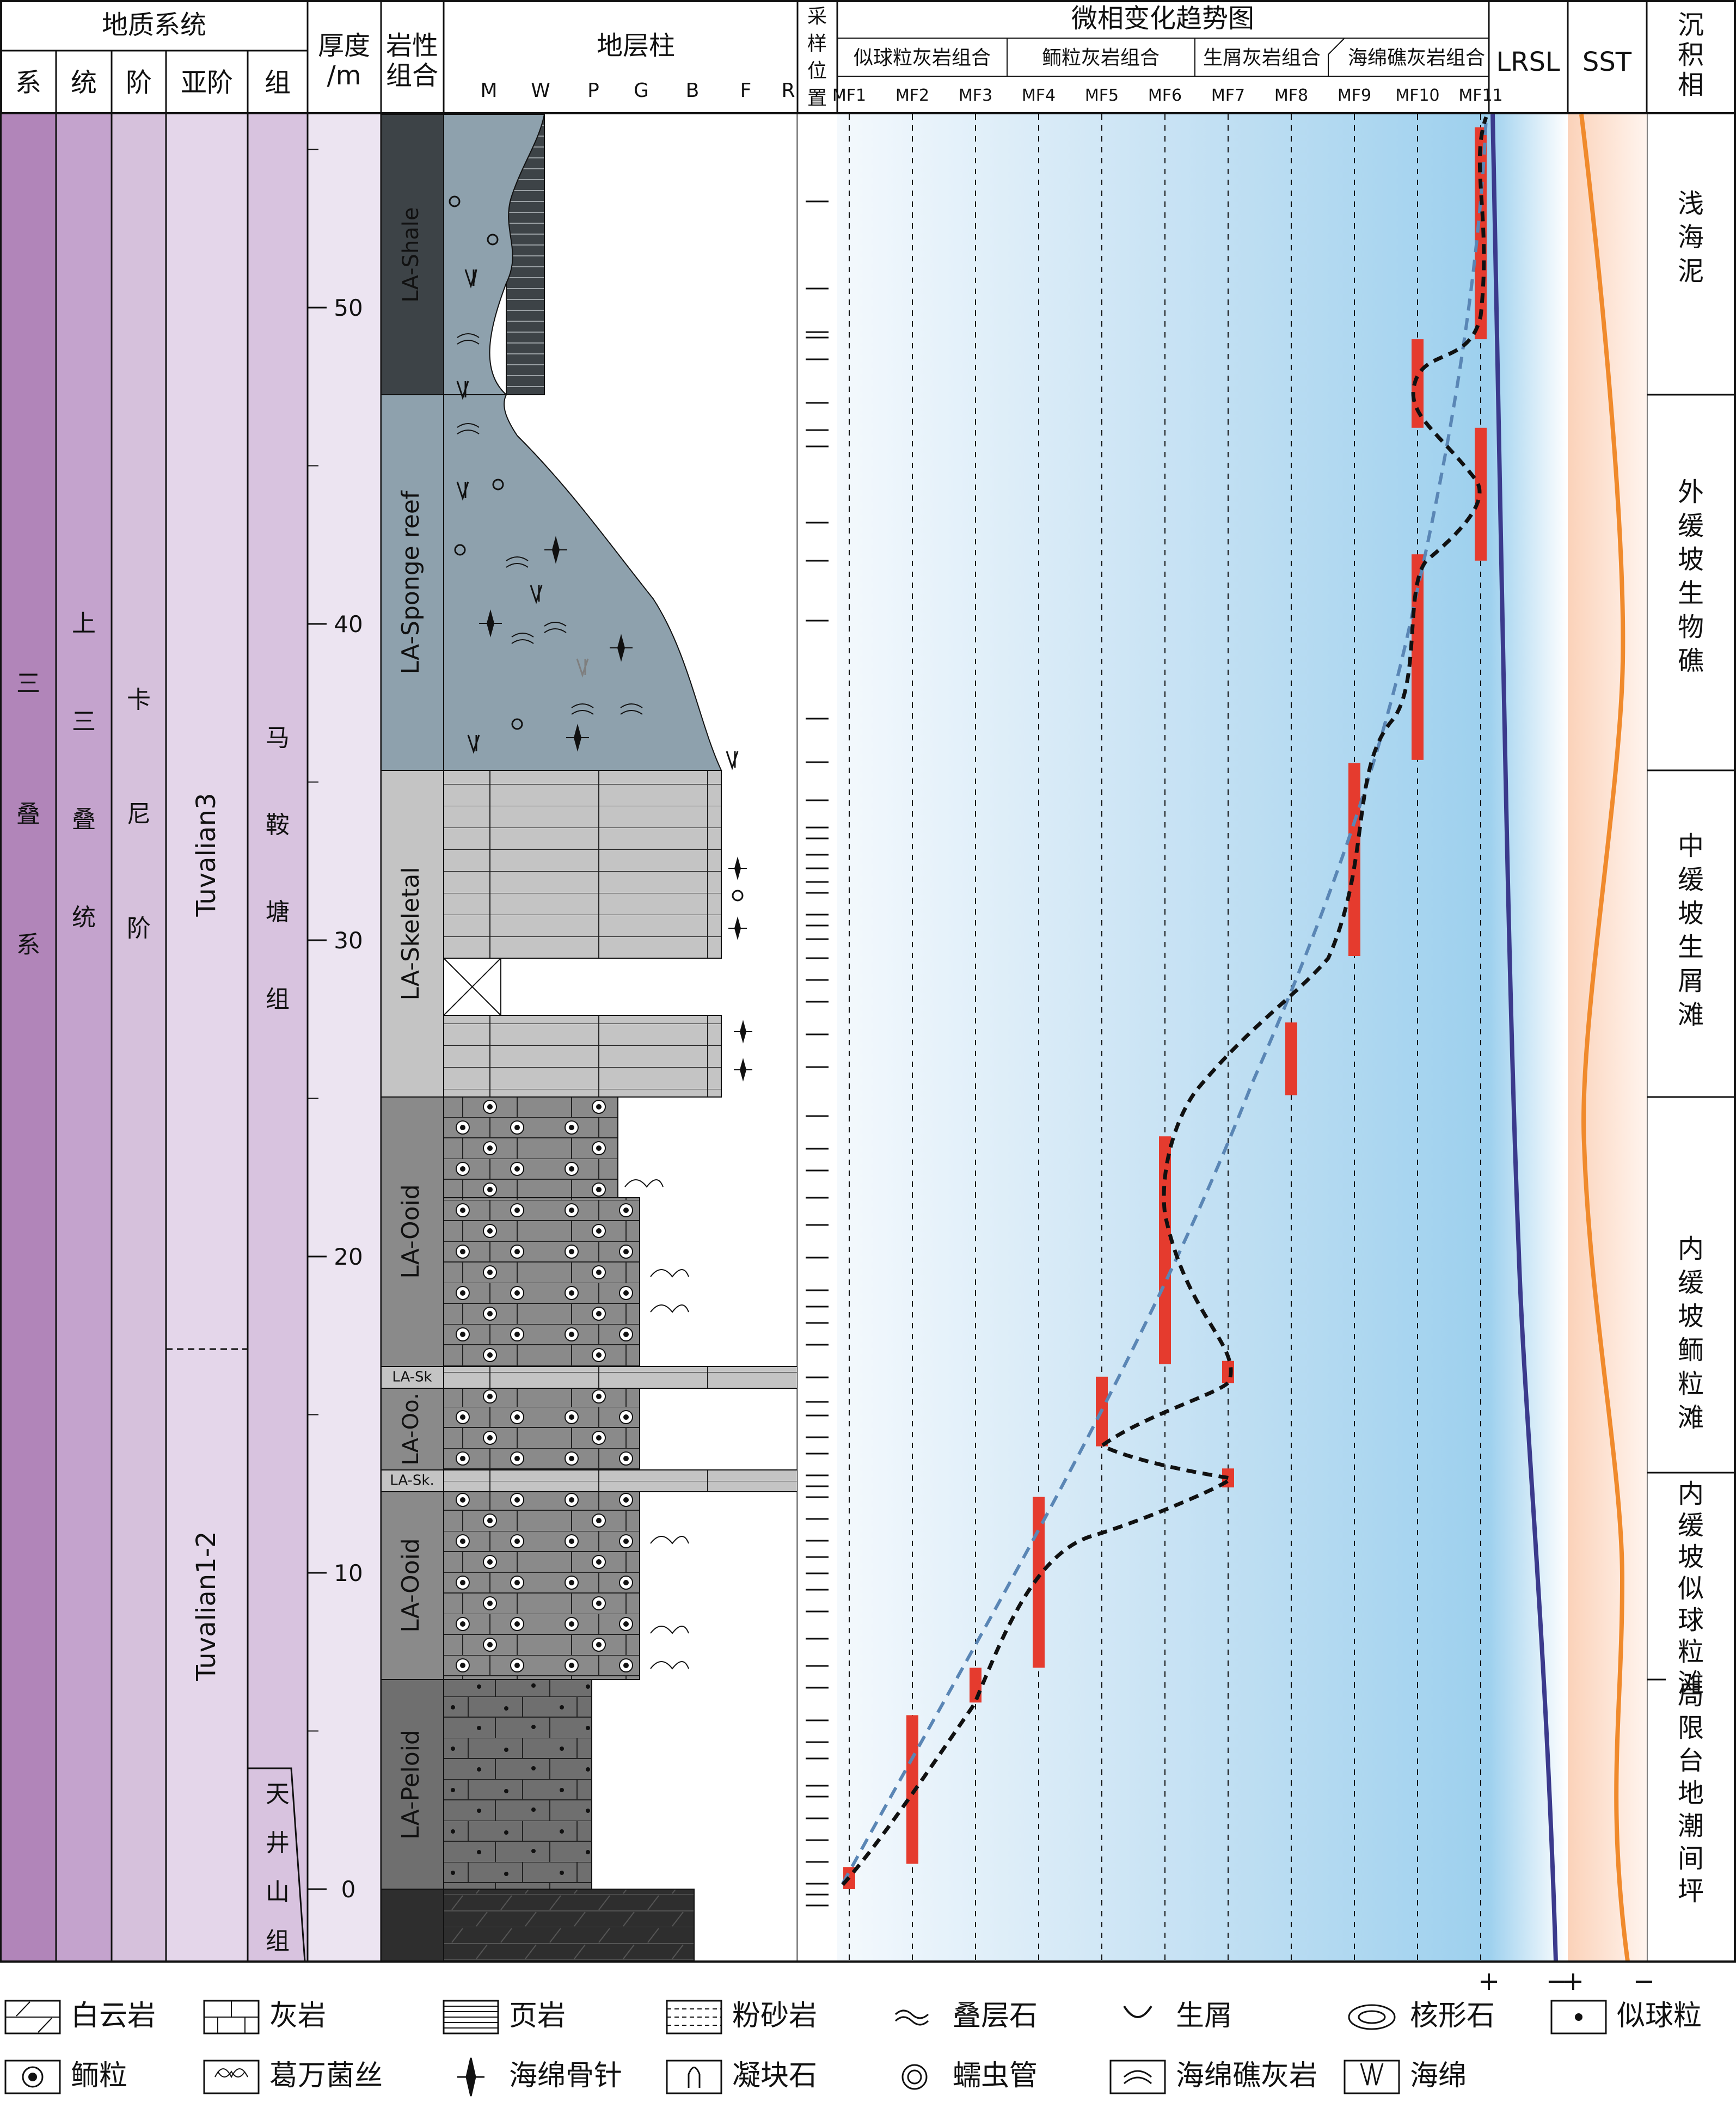 Image resolution: width=1736 pixels, height=2108 pixels. Describe the element at coordinates (1691, 593) in the screenshot. I see `sed-facies-char: 生` at that location.